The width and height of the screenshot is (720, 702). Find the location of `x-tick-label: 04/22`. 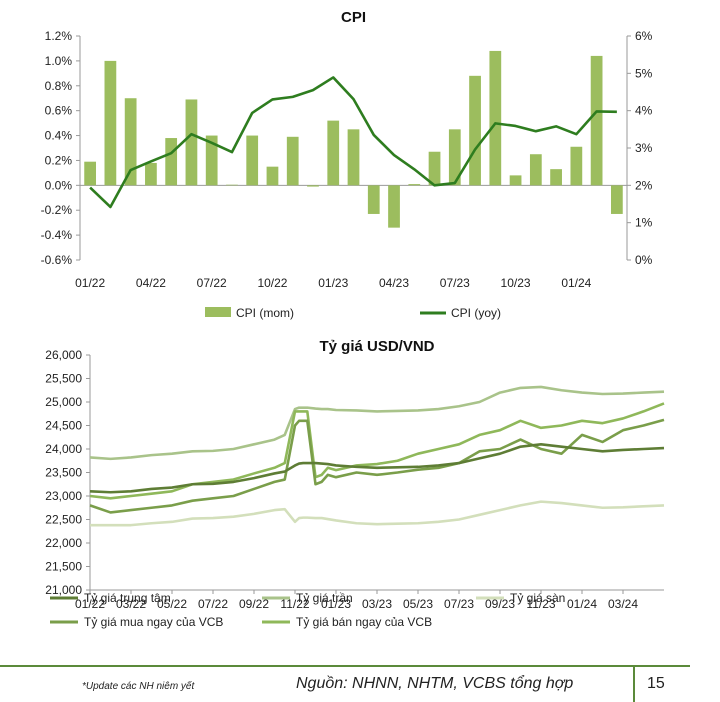

x-tick-label: 04/22 is located at coordinates (151, 283).